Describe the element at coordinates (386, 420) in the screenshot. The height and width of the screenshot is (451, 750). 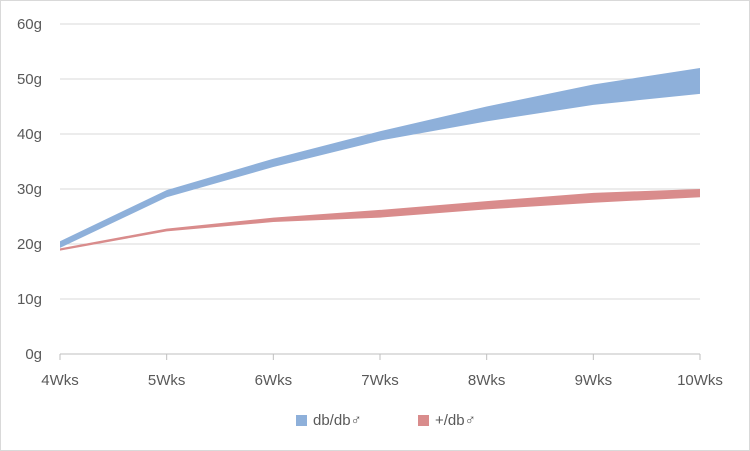
I see `legend: db/db♂ +/db♂` at that location.